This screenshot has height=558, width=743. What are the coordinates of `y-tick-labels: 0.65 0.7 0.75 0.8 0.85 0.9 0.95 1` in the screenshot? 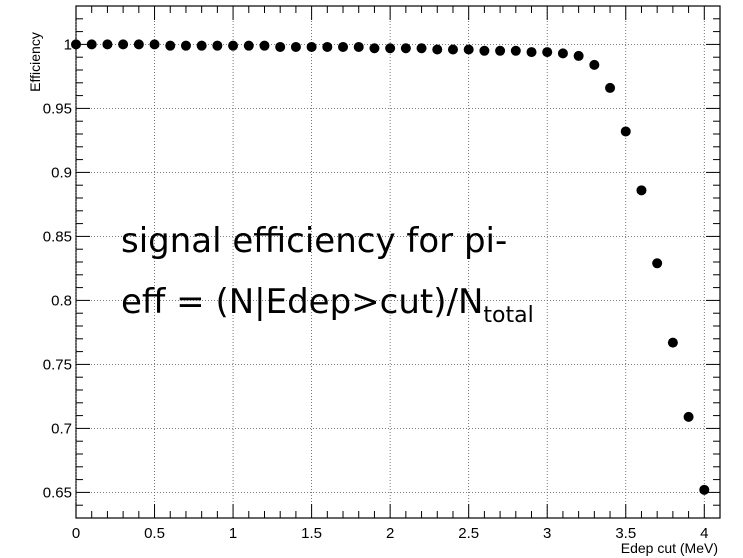 It's located at (57, 268).